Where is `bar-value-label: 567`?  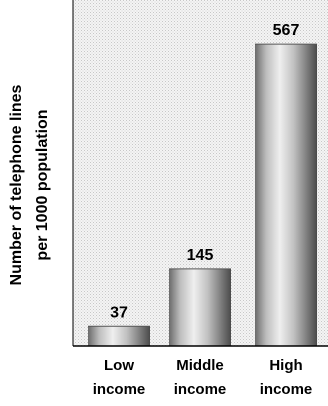 bar-value-label: 567 is located at coordinates (286, 30).